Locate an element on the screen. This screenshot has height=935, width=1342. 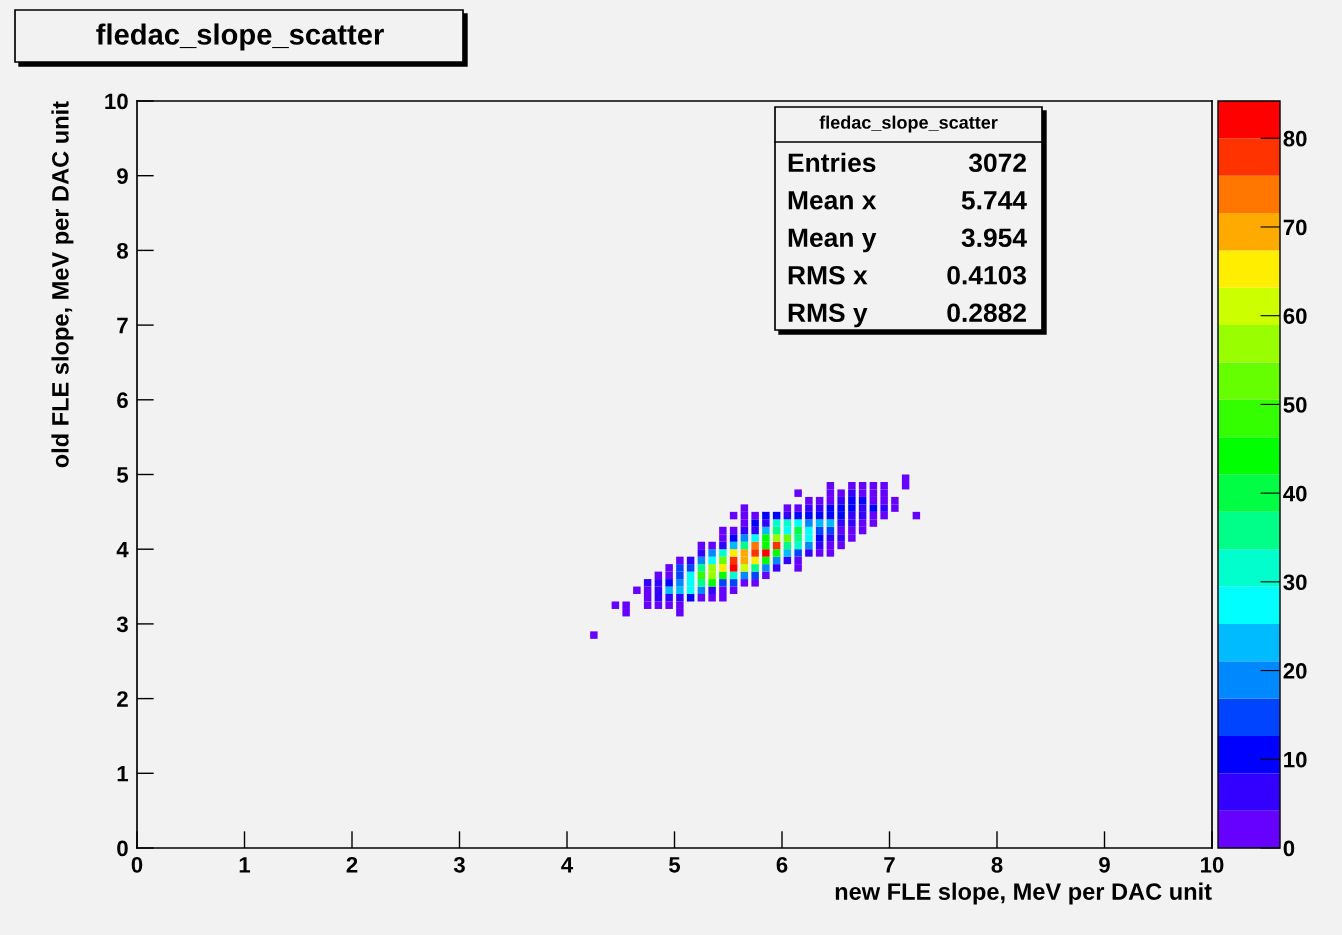
y-tick-label: 7 is located at coordinates (122, 325).